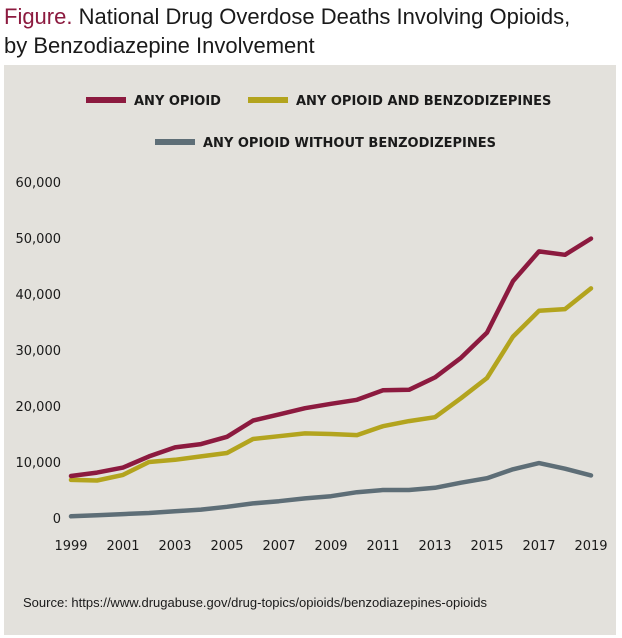  What do you see at coordinates (38, 16) in the screenshot?
I see `figure-label: Figure.` at bounding box center [38, 16].